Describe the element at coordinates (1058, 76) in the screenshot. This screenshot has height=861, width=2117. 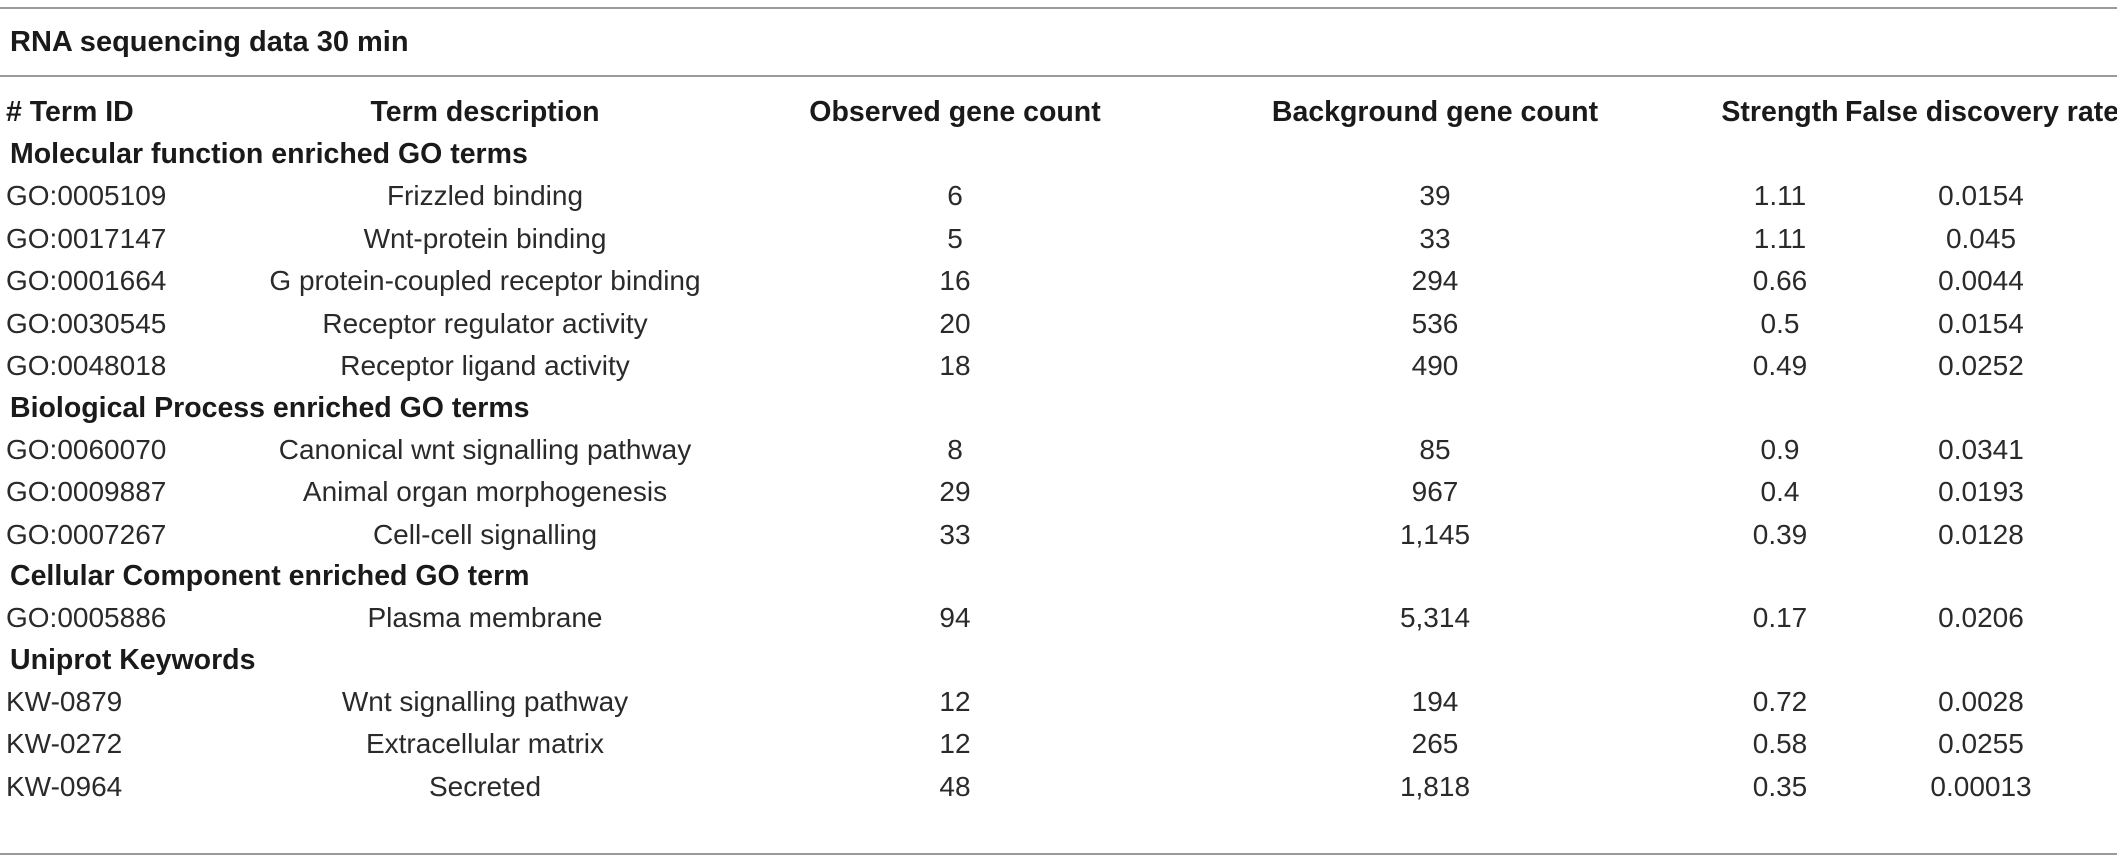
I see `header-rule` at that location.